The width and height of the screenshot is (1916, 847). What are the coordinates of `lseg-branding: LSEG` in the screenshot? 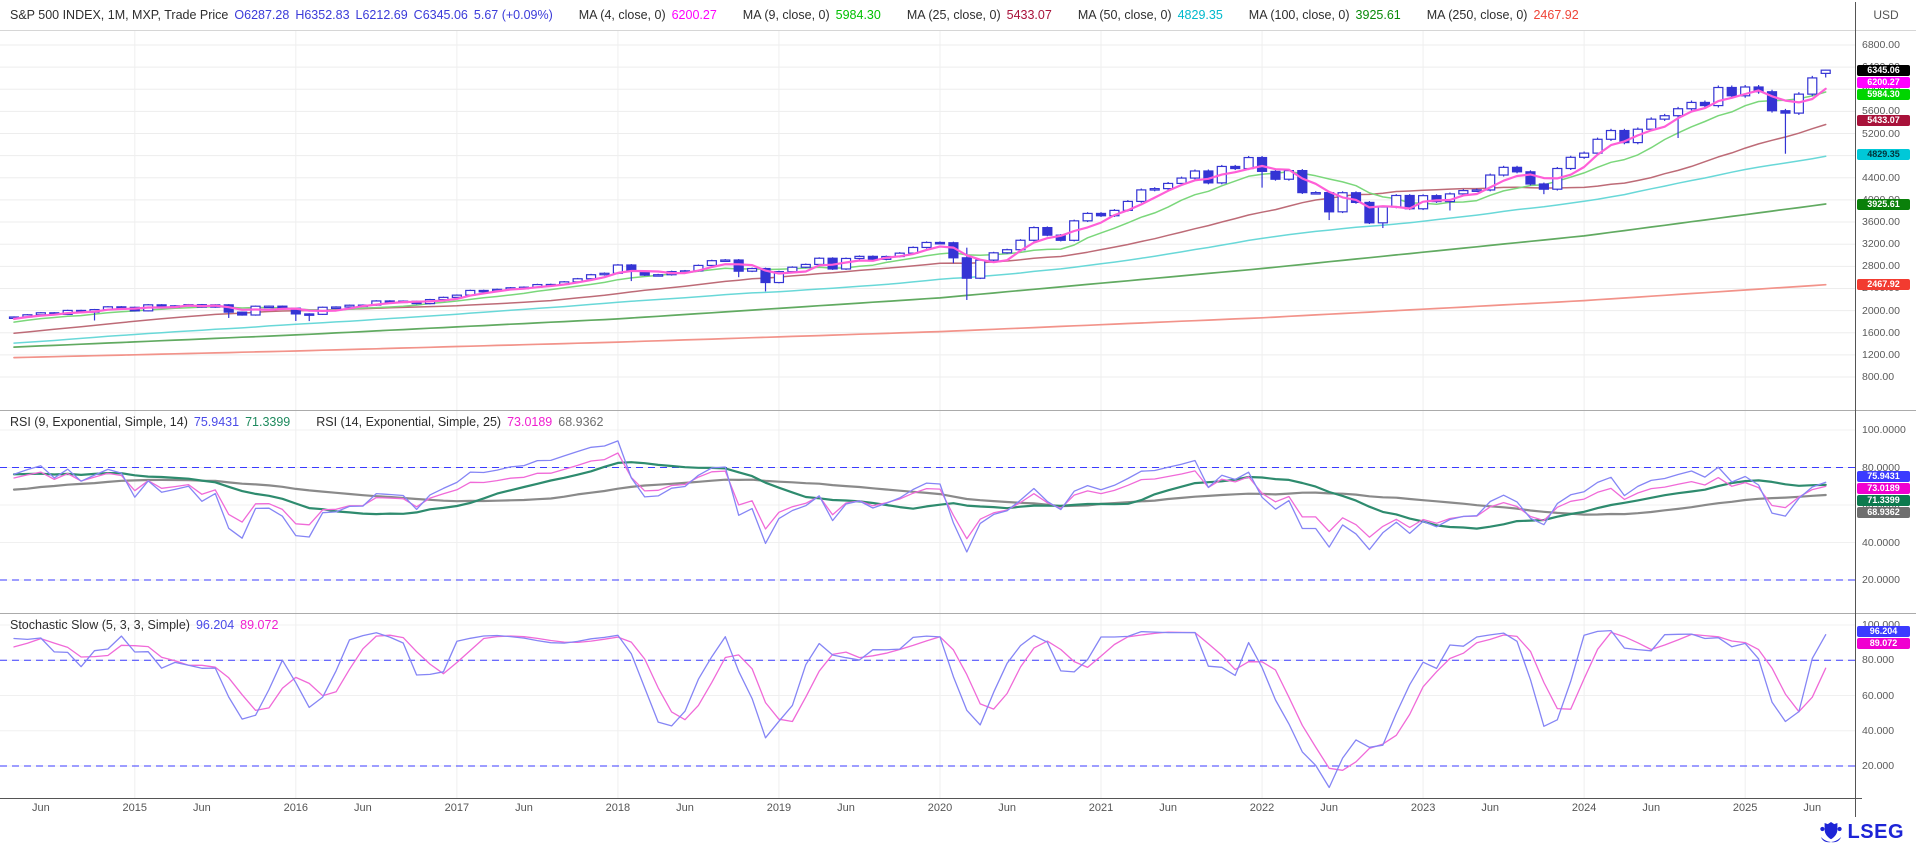 It's located at (1861, 832).